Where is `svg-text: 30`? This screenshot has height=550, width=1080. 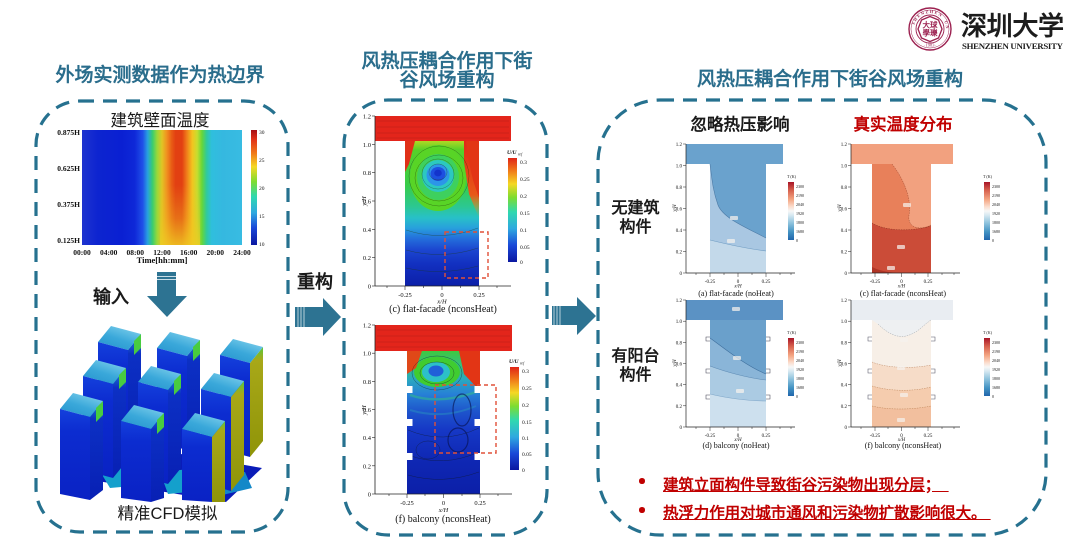
svg-text: 30 is located at coordinates (262, 133).